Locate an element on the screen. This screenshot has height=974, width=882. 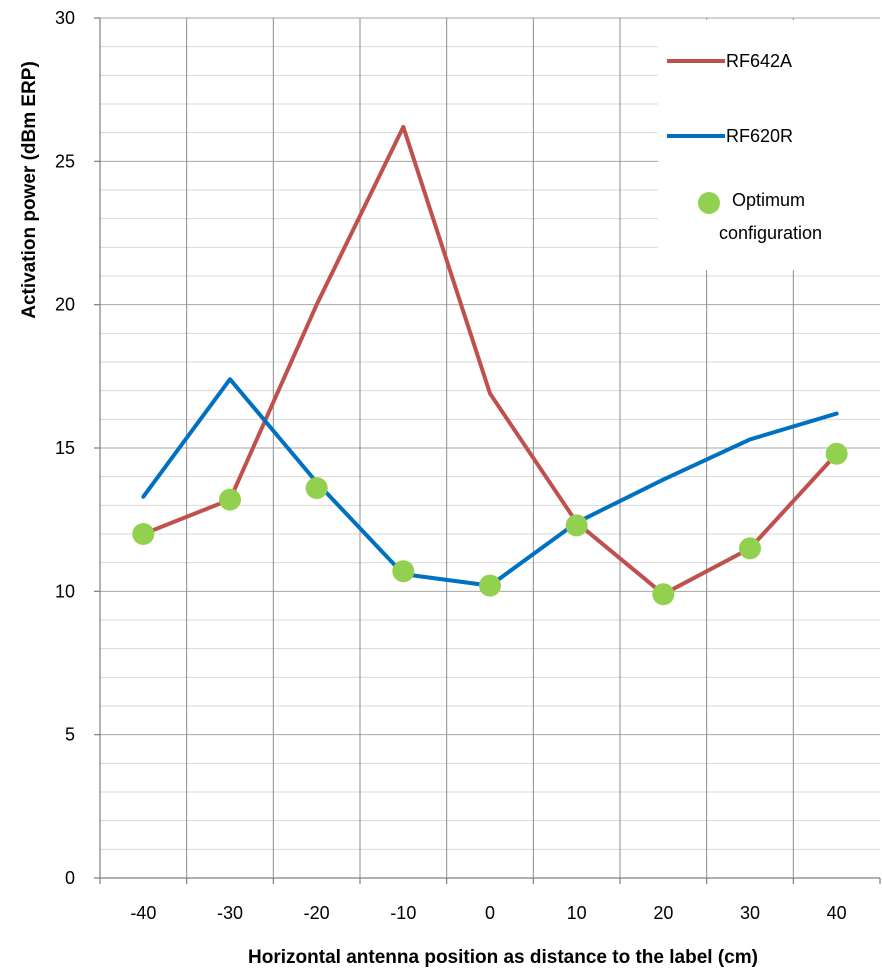
y-tick-label: 15 is located at coordinates (65, 448).